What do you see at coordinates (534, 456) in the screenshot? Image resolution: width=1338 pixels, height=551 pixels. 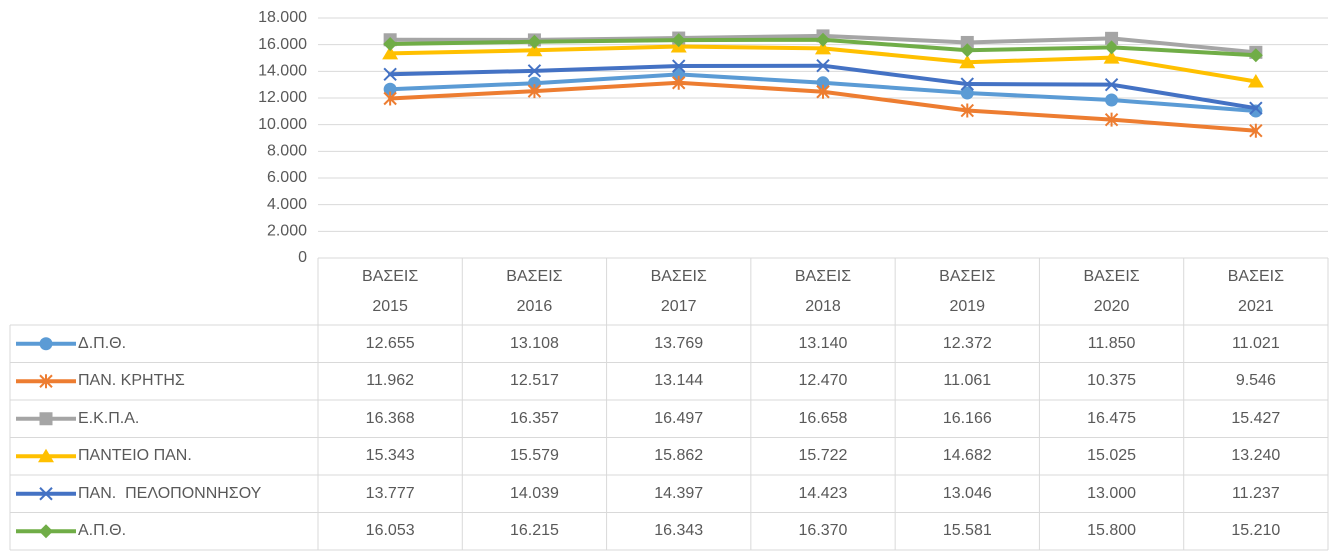 I see `table-value: 15.579` at bounding box center [534, 456].